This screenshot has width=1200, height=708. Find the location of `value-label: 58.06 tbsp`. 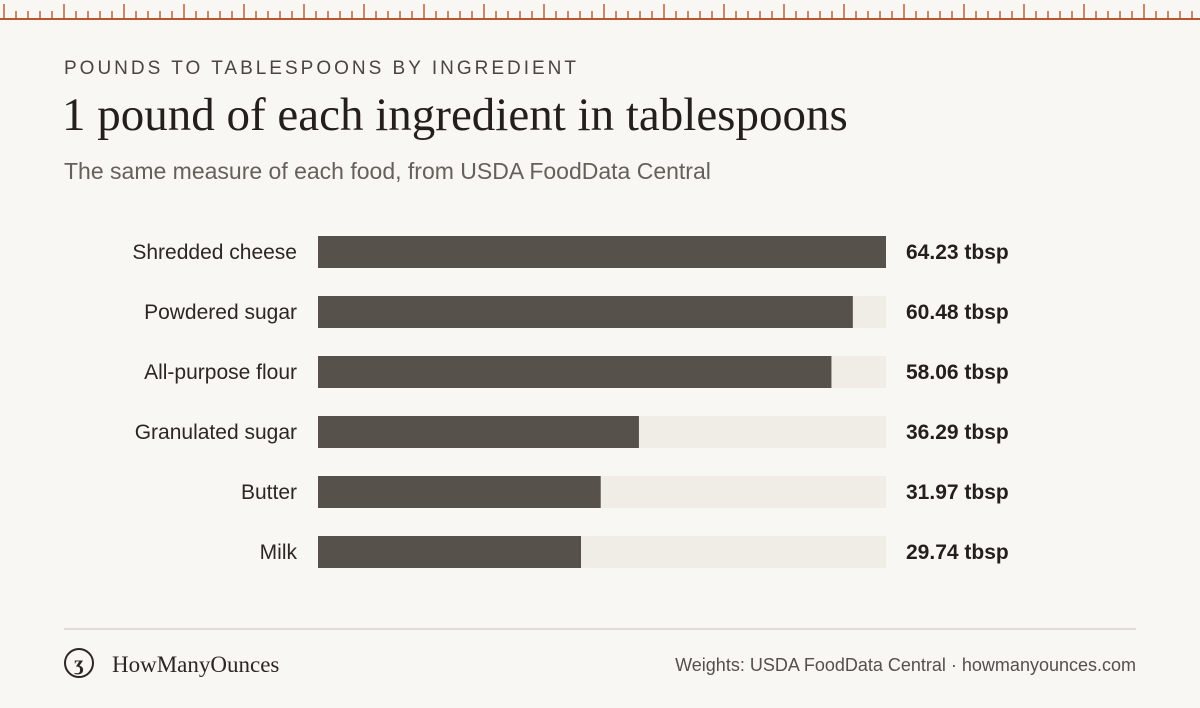

value-label: 58.06 tbsp is located at coordinates (957, 372).